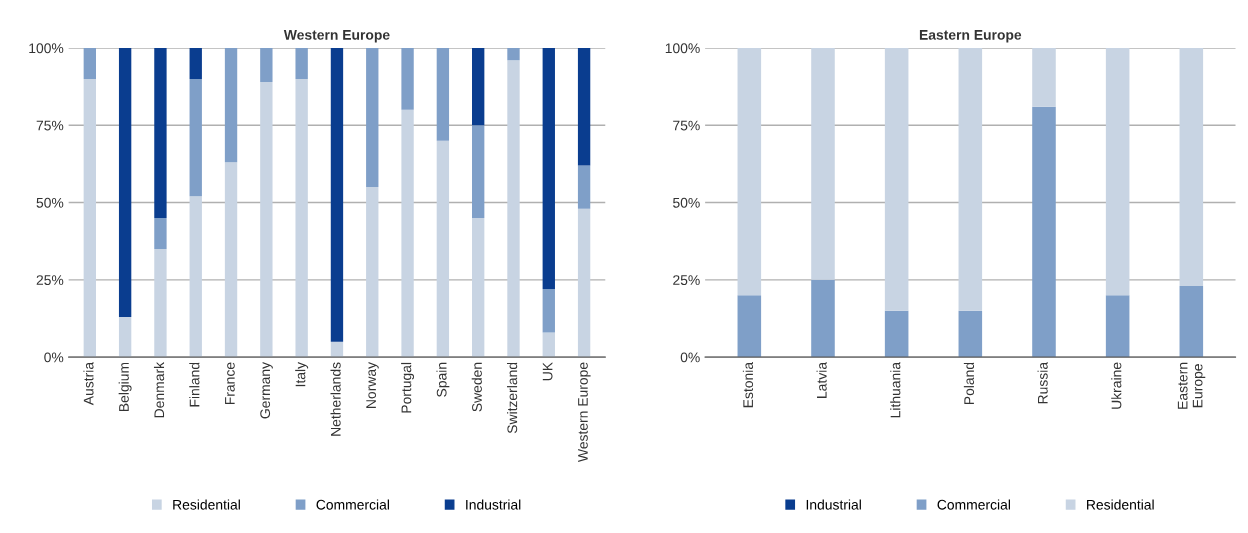  Describe the element at coordinates (969, 383) in the screenshot. I see `x-tick-label: Poland` at that location.